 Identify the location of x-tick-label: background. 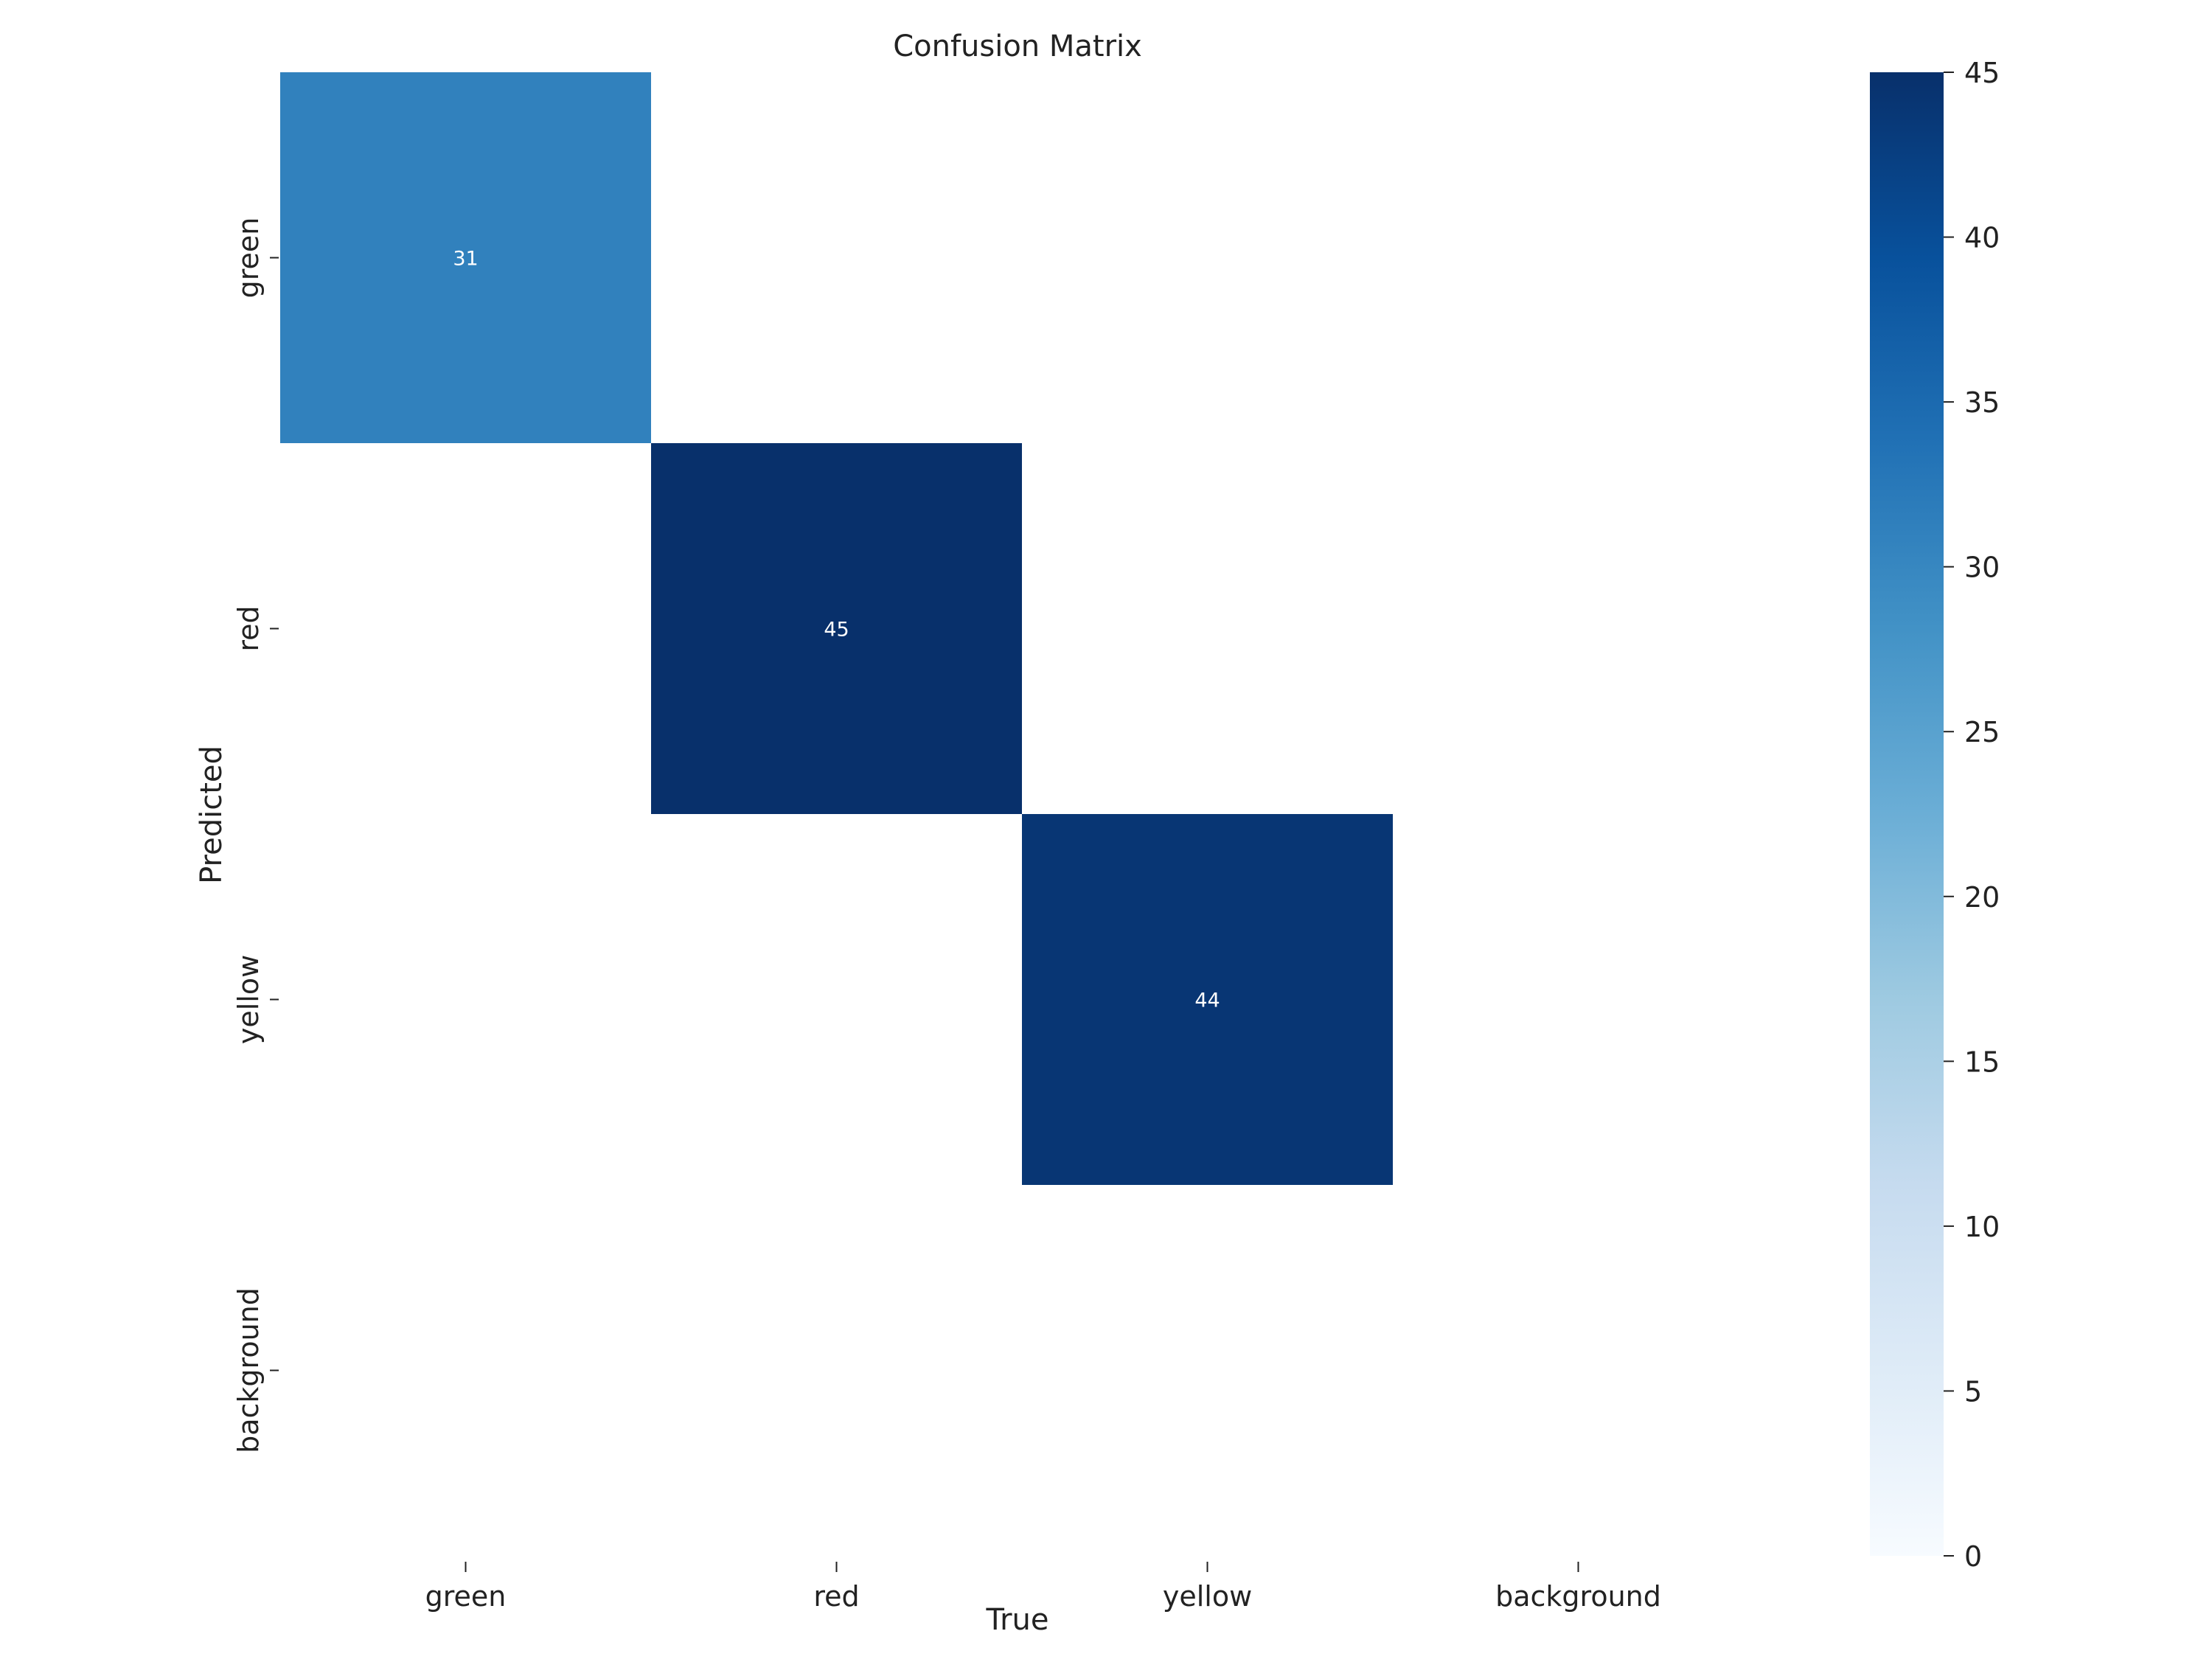
(1578, 1596).